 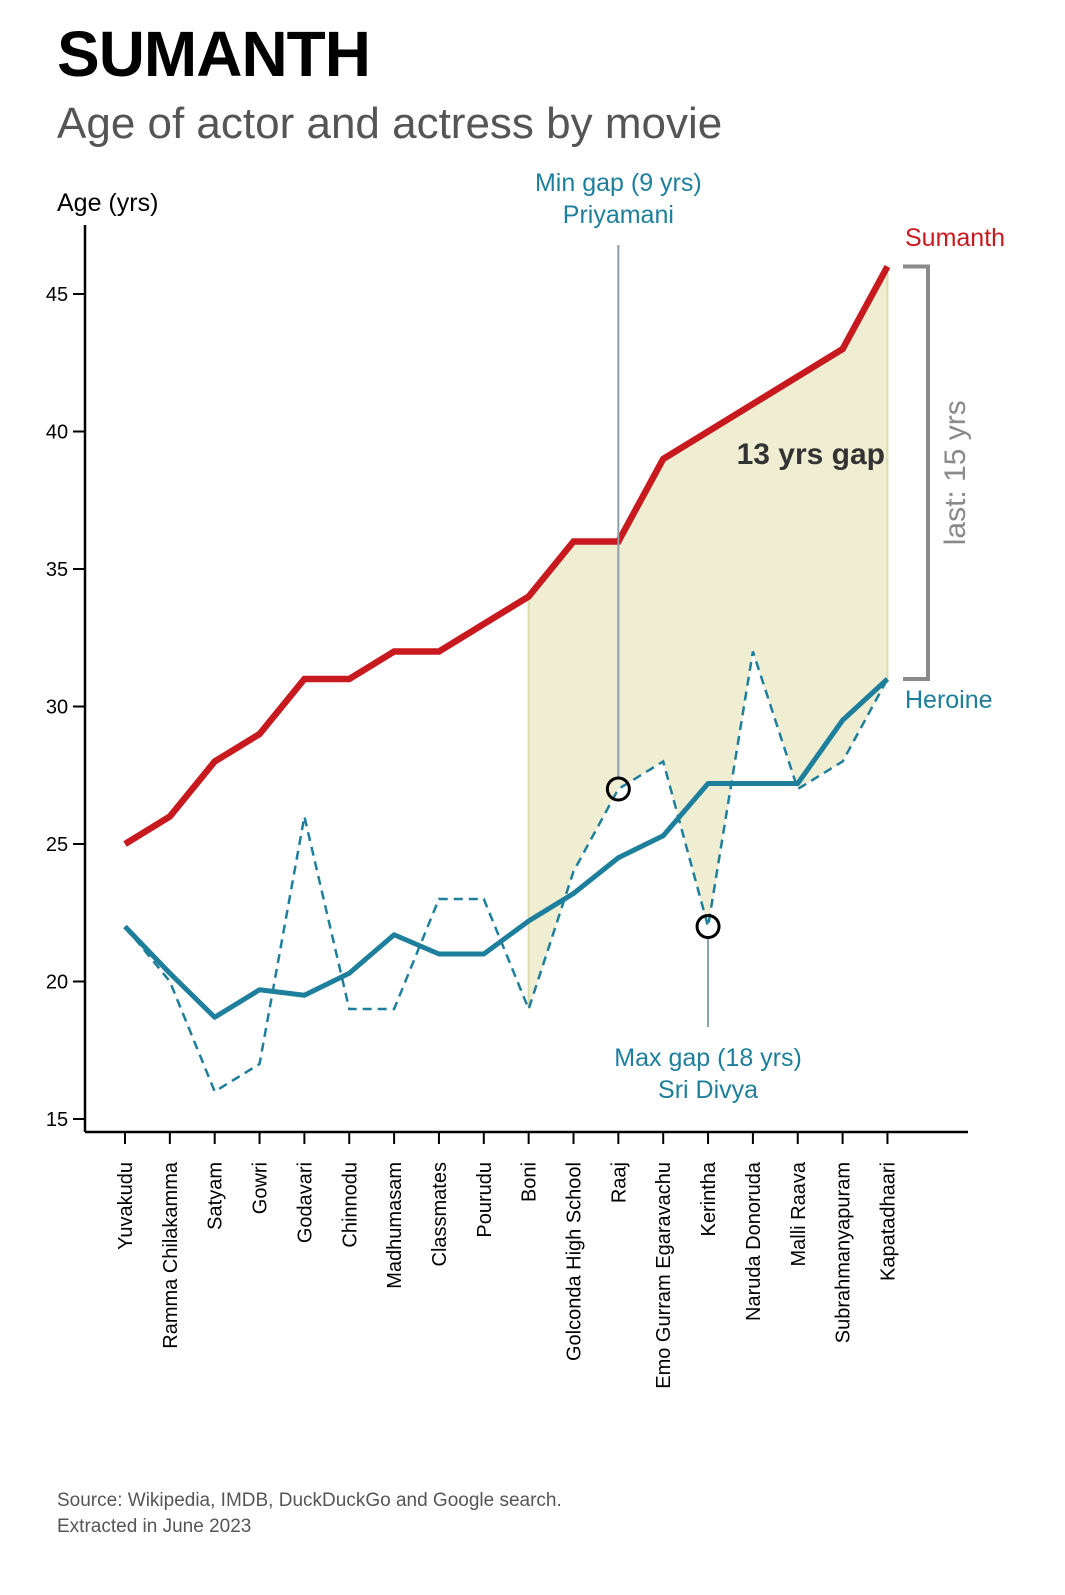 I want to click on x-tick-label: Boni, so click(x=530, y=1182).